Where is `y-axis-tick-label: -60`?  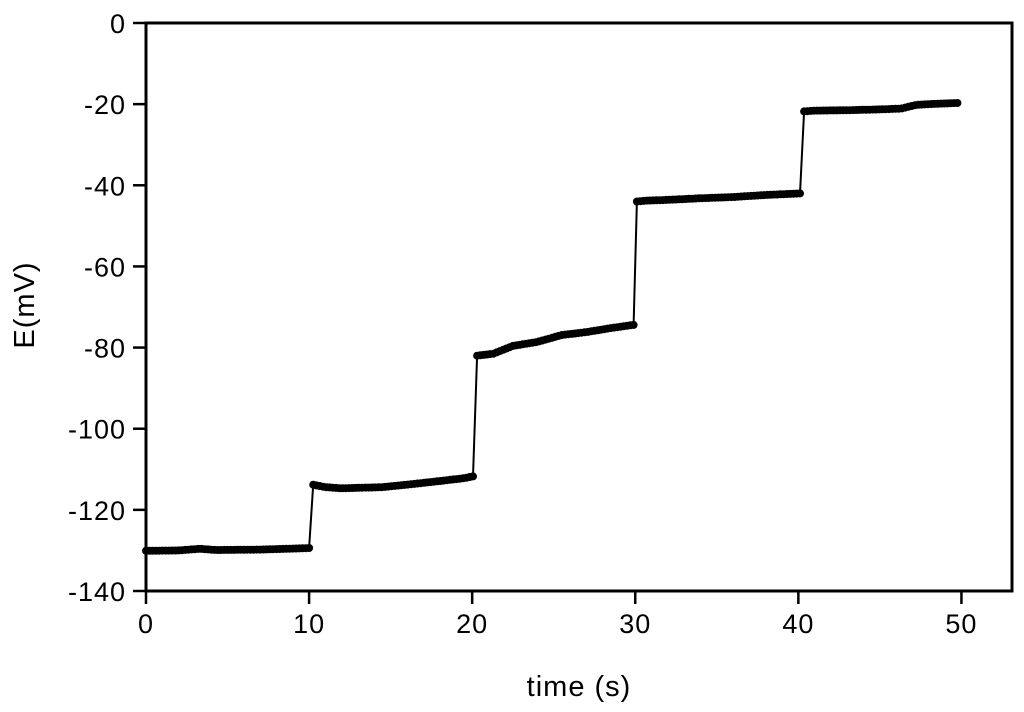 y-axis-tick-label: -60 is located at coordinates (105, 267).